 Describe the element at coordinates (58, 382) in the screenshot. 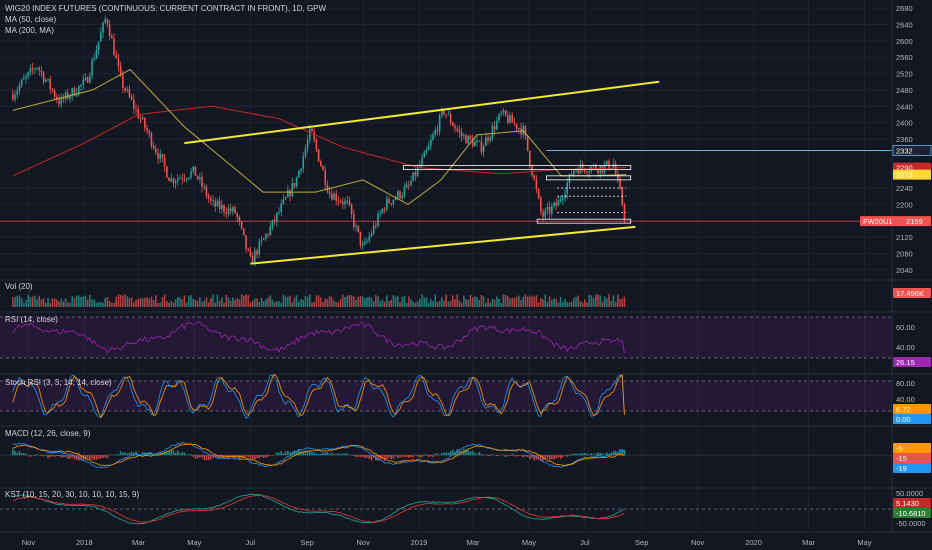

I see `stoch-legend: Stoch RSI (3, 3, 14, 14, close)` at that location.